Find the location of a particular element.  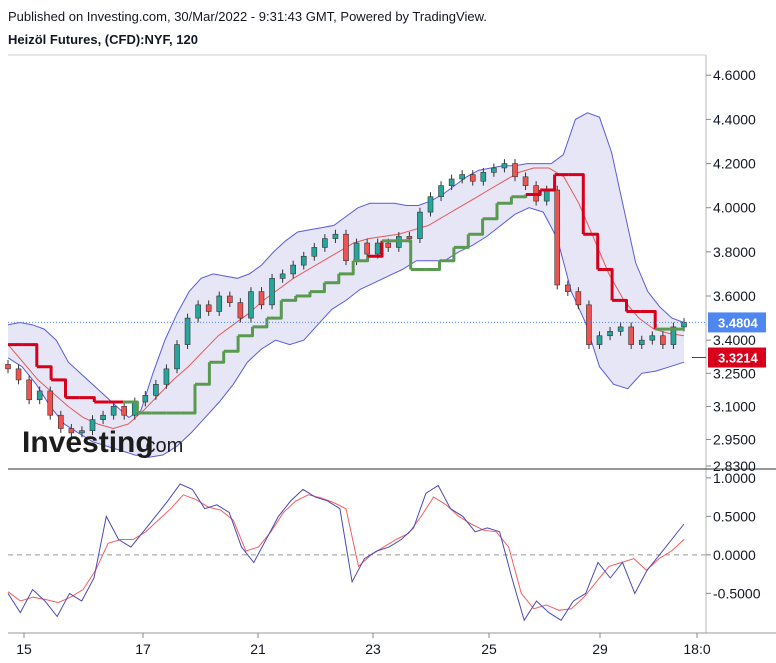

y-tick-label: 4.2000 is located at coordinates (734, 164).